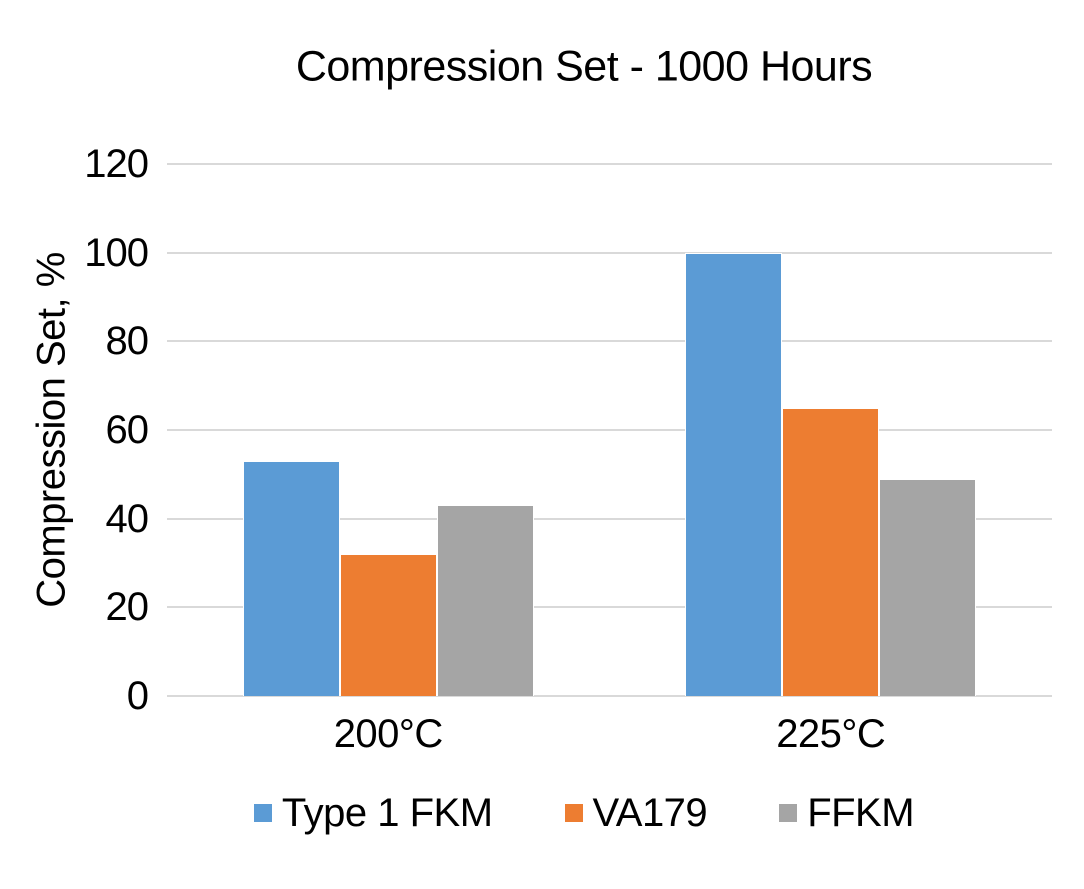  What do you see at coordinates (861, 812) in the screenshot?
I see `legend-label: FFKM` at bounding box center [861, 812].